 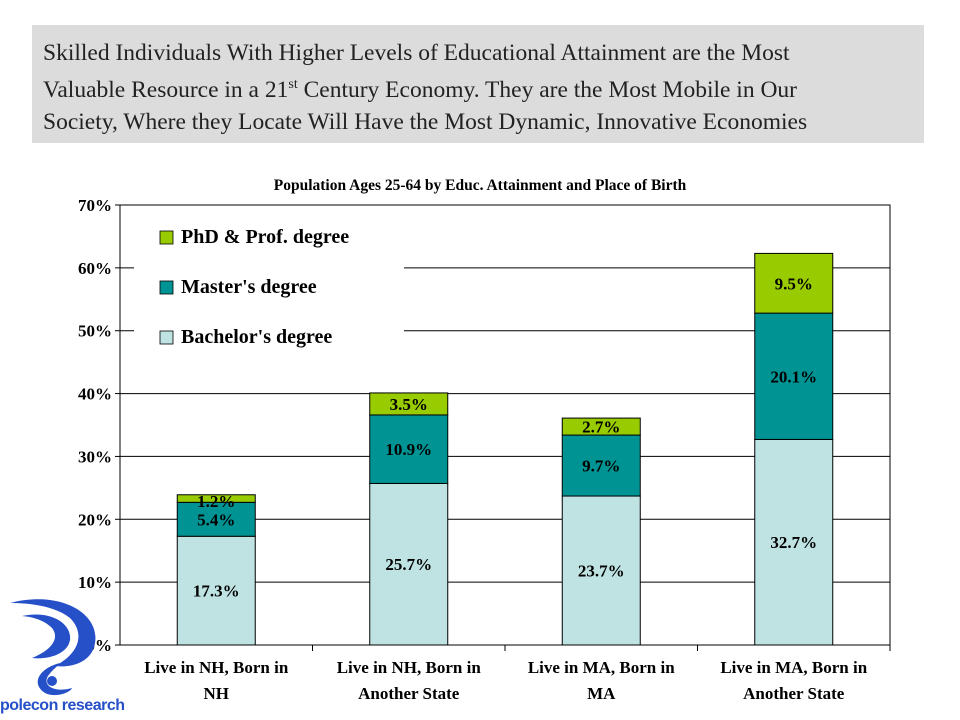 I want to click on y-tick-label: 10%, so click(x=95, y=582).